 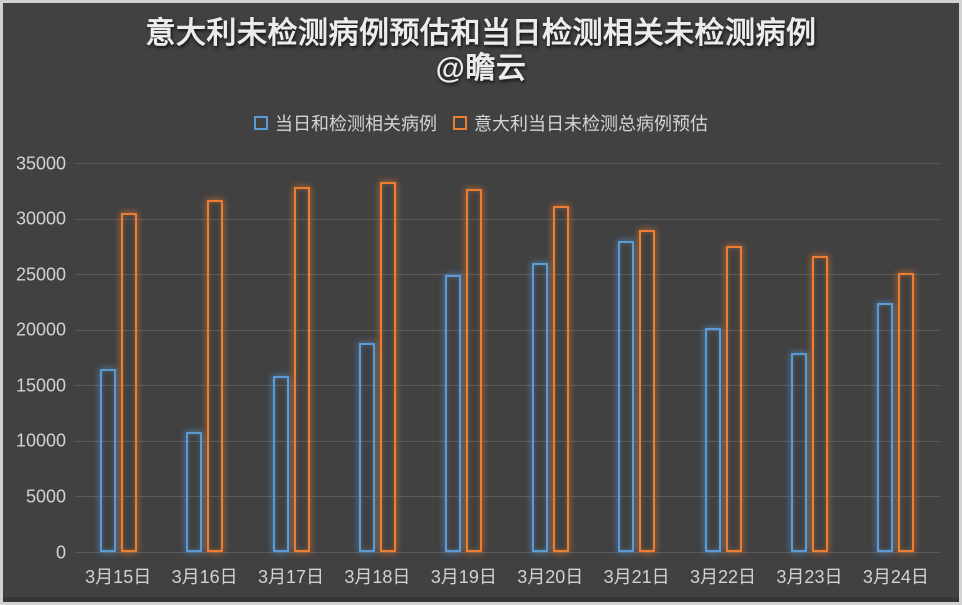 I want to click on bar-s1-c9, so click(x=906, y=412).